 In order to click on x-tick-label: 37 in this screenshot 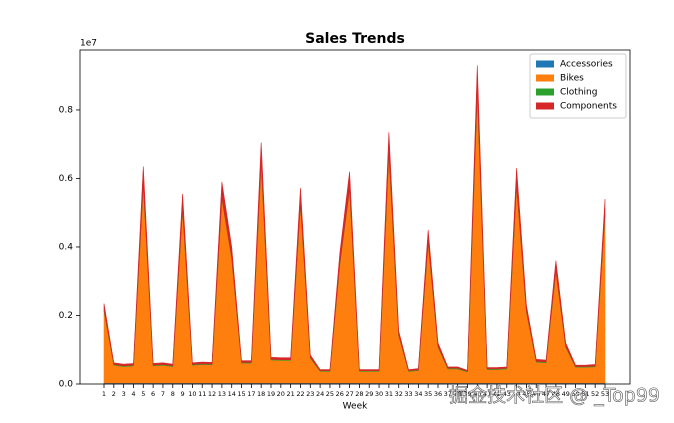, I will do `click(448, 394)`.